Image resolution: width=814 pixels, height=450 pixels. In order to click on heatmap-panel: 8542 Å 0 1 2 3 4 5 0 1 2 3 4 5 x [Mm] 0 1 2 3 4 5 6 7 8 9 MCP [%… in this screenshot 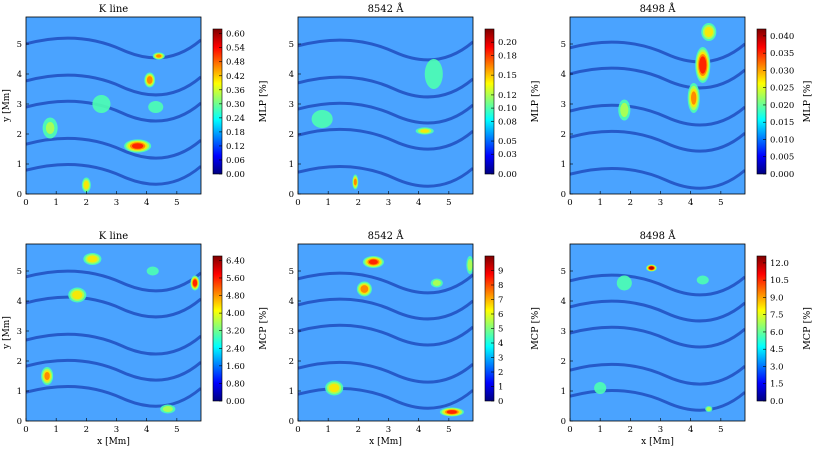, I will do `click(415, 338)`.